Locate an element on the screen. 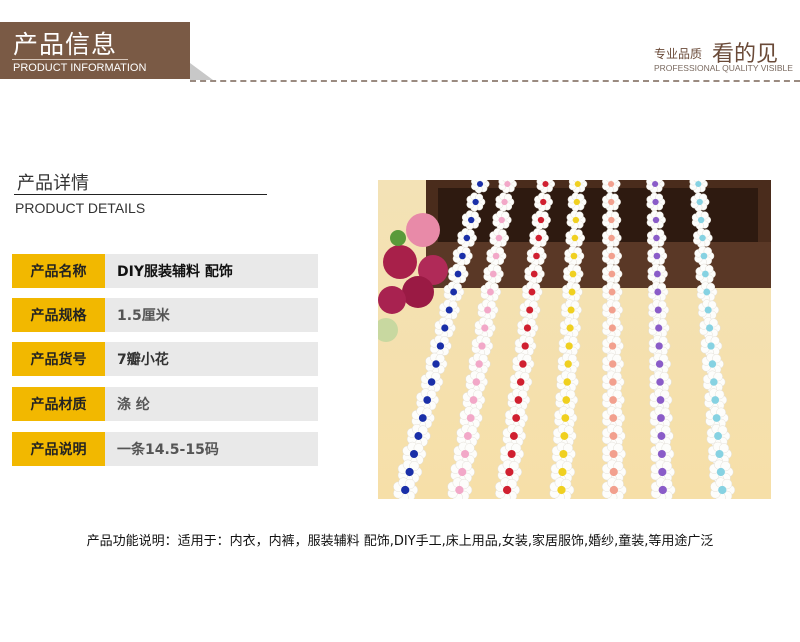 This screenshot has height=642, width=800. detail-row: 产品名称 DIY服装辅料 配饰 is located at coordinates (165, 271).